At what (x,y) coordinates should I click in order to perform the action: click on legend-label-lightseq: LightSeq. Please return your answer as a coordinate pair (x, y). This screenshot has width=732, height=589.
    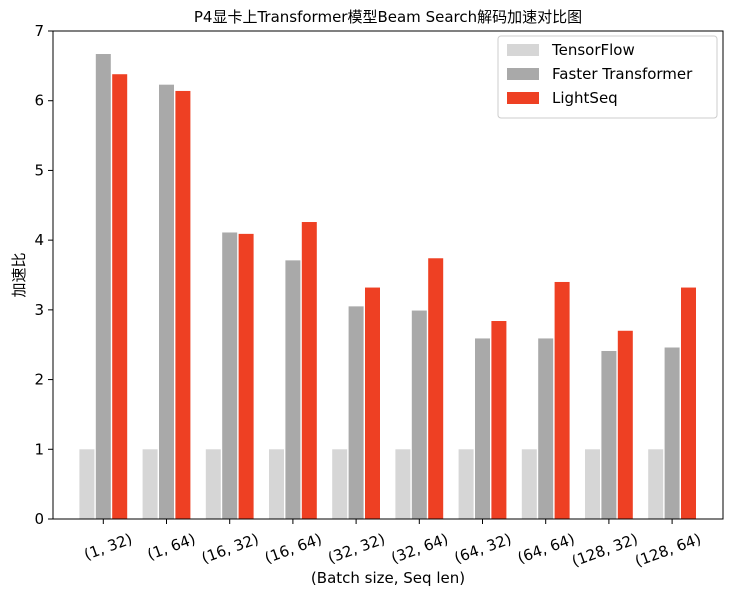
    Looking at the image, I should click on (585, 98).